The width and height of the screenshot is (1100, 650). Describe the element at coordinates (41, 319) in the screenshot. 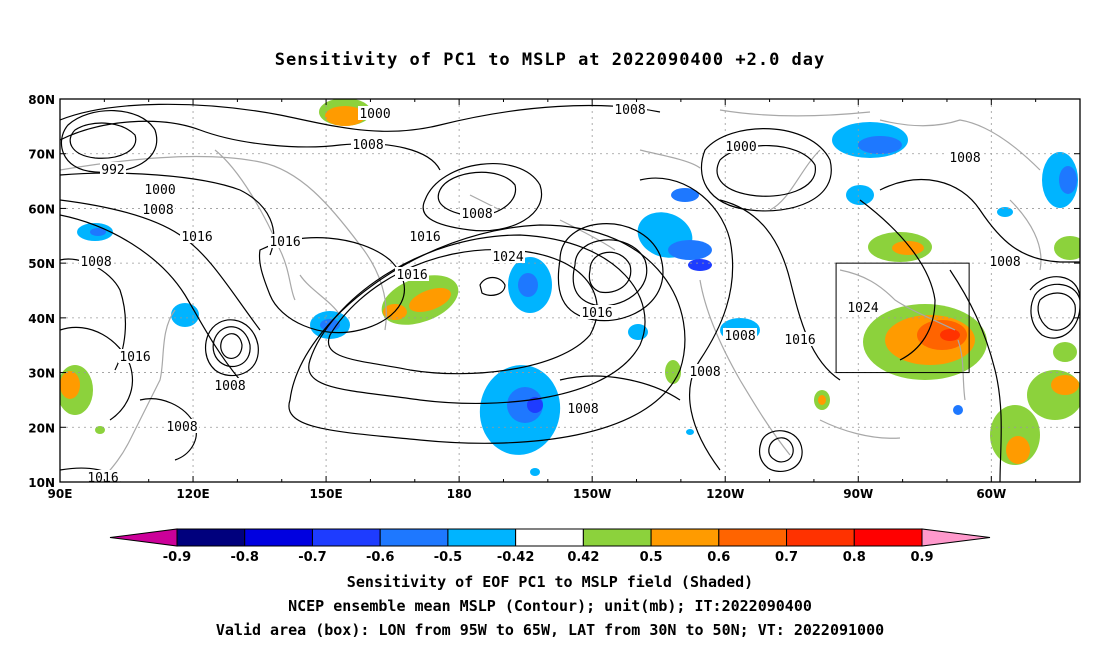

I see `y-tick-label: 40N` at that location.